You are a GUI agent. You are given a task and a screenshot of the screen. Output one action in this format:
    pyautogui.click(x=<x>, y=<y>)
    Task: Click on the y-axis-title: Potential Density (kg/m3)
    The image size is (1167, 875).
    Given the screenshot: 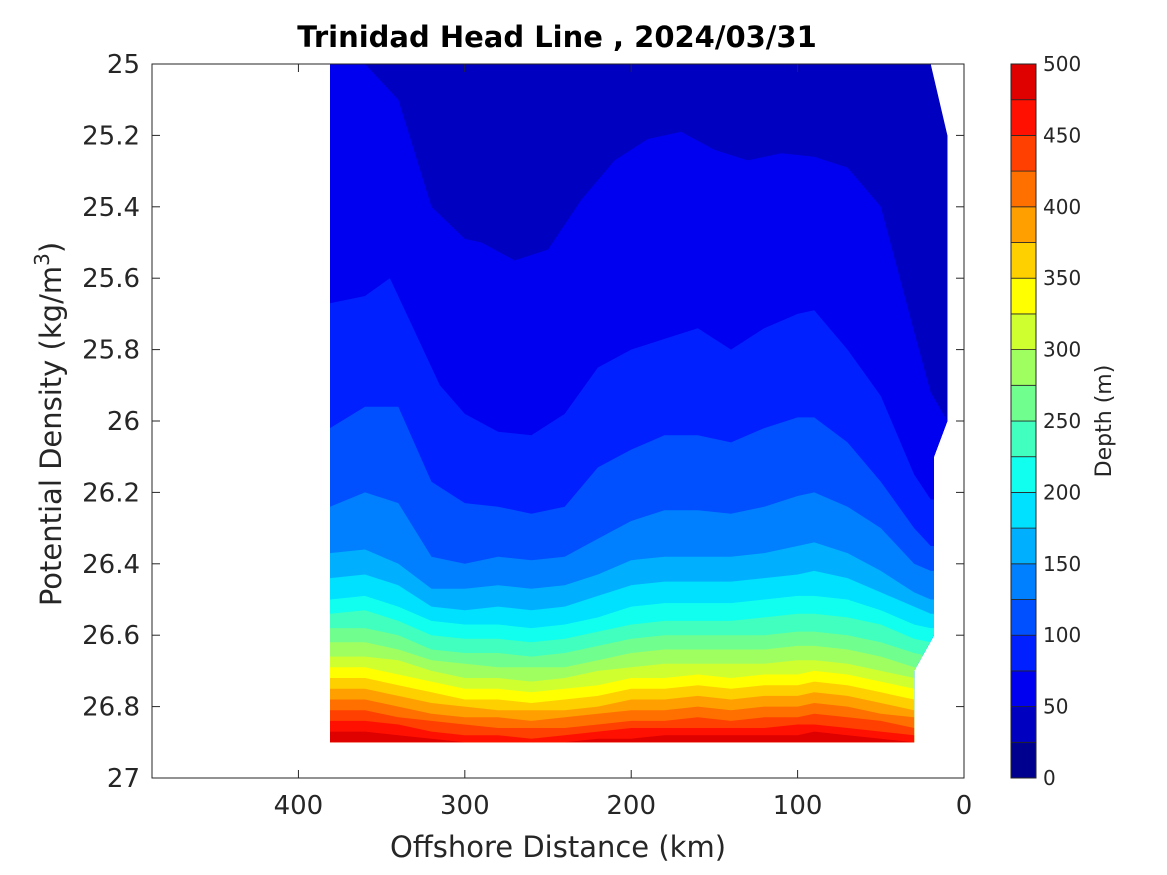 What is the action you would take?
    pyautogui.click(x=49, y=424)
    